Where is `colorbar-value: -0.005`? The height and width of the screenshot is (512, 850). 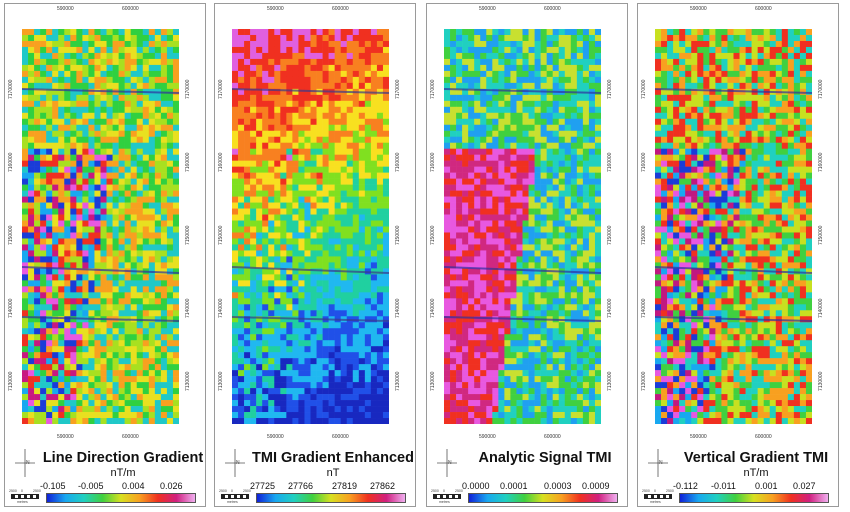
colorbar-value: -0.005 is located at coordinates (91, 486).